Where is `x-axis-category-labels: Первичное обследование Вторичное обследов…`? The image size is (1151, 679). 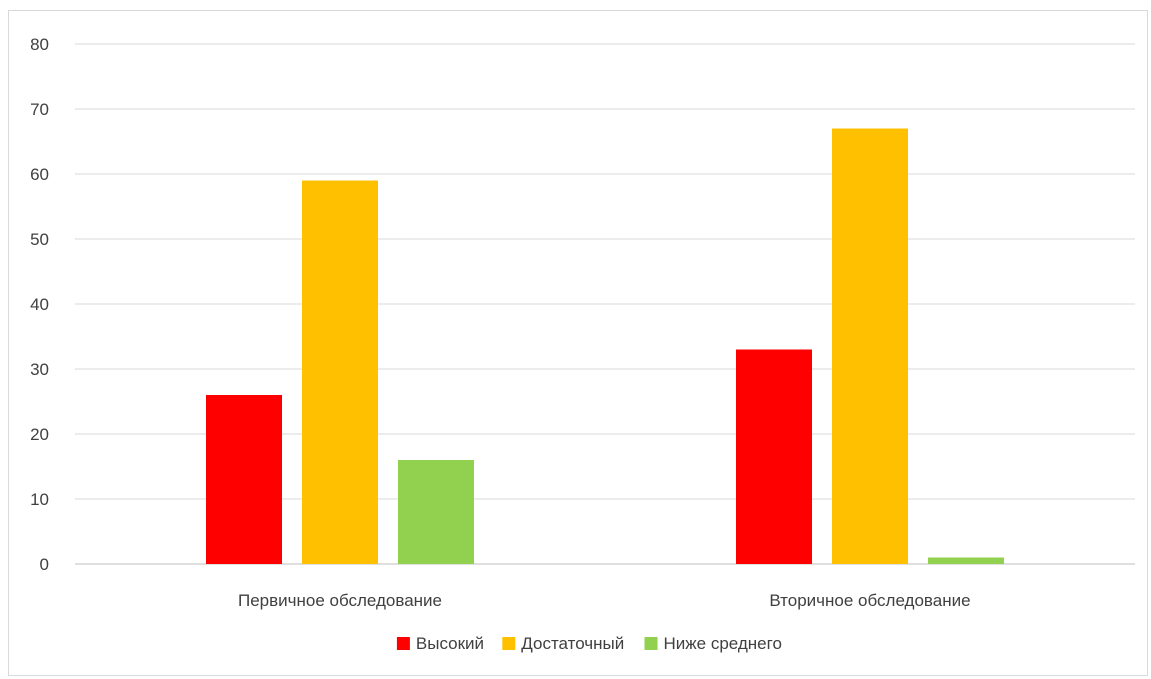
x-axis-category-labels: Первичное обследование Вторичное обследов… is located at coordinates (604, 600).